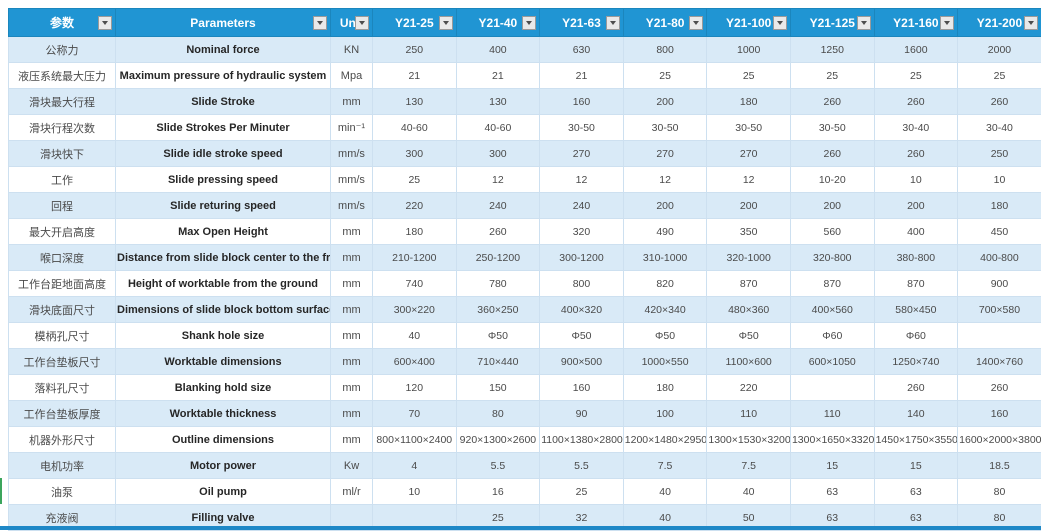 Image resolution: width=1041 pixels, height=531 pixels. Describe the element at coordinates (223, 414) in the screenshot. I see `param-name-en: Worktable thickness` at that location.